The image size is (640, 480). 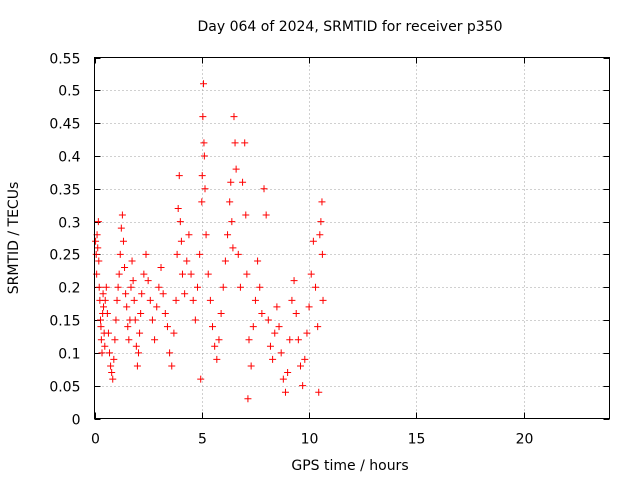 What do you see at coordinates (417, 440) in the screenshot?
I see `x-tick-label: 15` at bounding box center [417, 440].